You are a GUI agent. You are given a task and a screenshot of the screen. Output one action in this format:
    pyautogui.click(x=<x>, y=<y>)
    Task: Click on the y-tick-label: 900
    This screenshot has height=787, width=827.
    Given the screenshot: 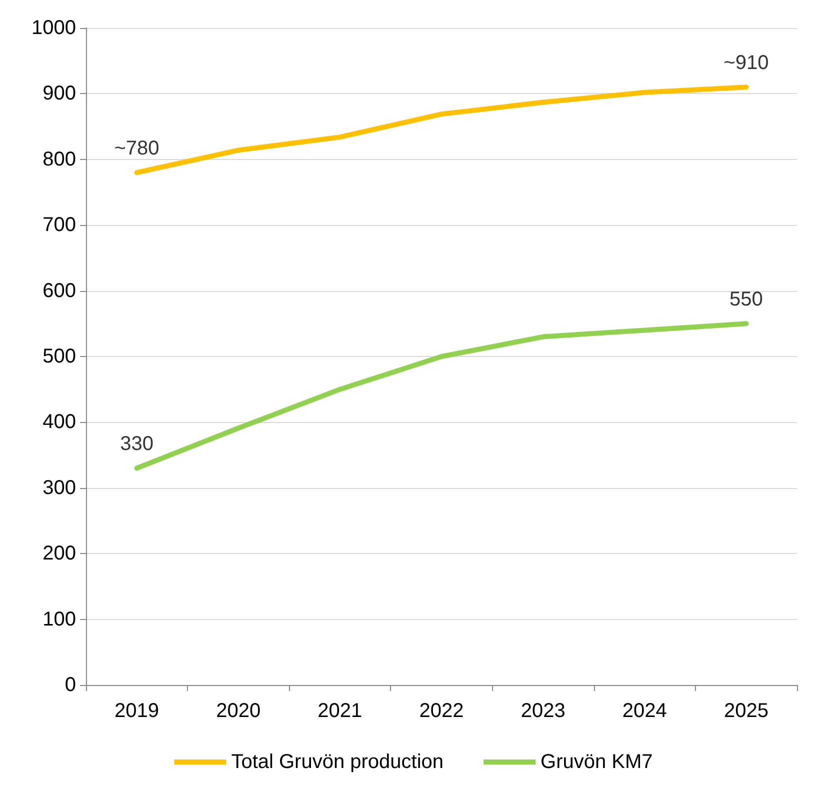 What is the action you would take?
    pyautogui.click(x=59, y=93)
    